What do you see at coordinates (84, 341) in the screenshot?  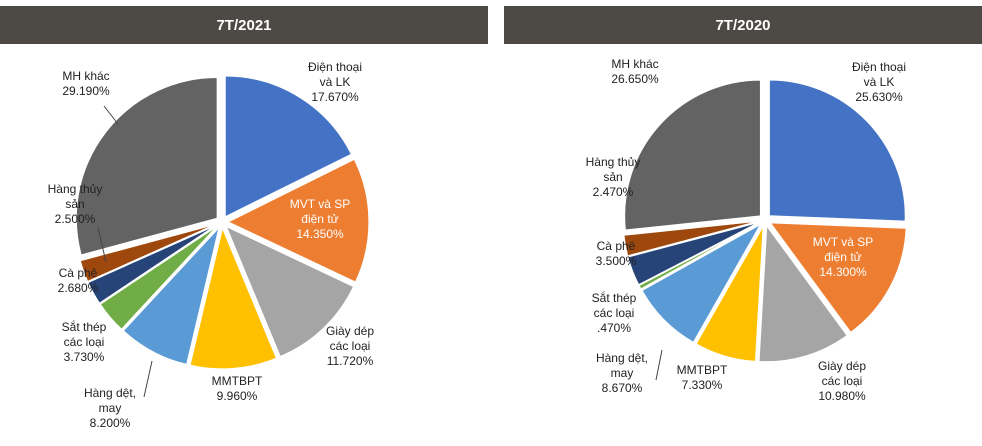 I see `data-label-sat-thep-cac-loai: Sắt thép các loại 3.730%` at bounding box center [84, 341].